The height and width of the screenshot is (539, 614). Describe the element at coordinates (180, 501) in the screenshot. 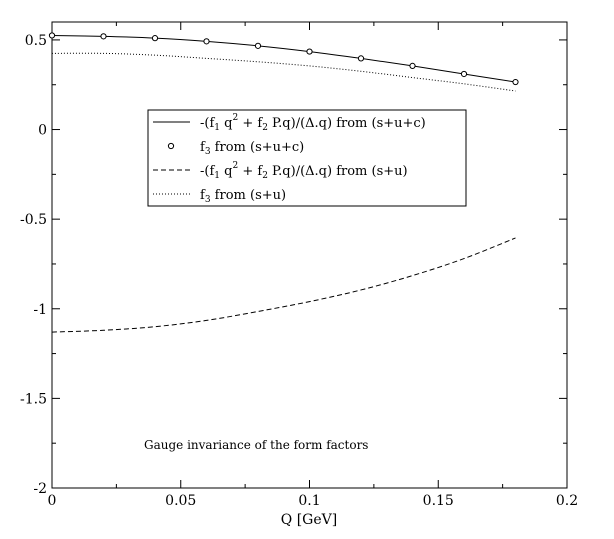

I see `x-tick-label: 0.05` at that location.